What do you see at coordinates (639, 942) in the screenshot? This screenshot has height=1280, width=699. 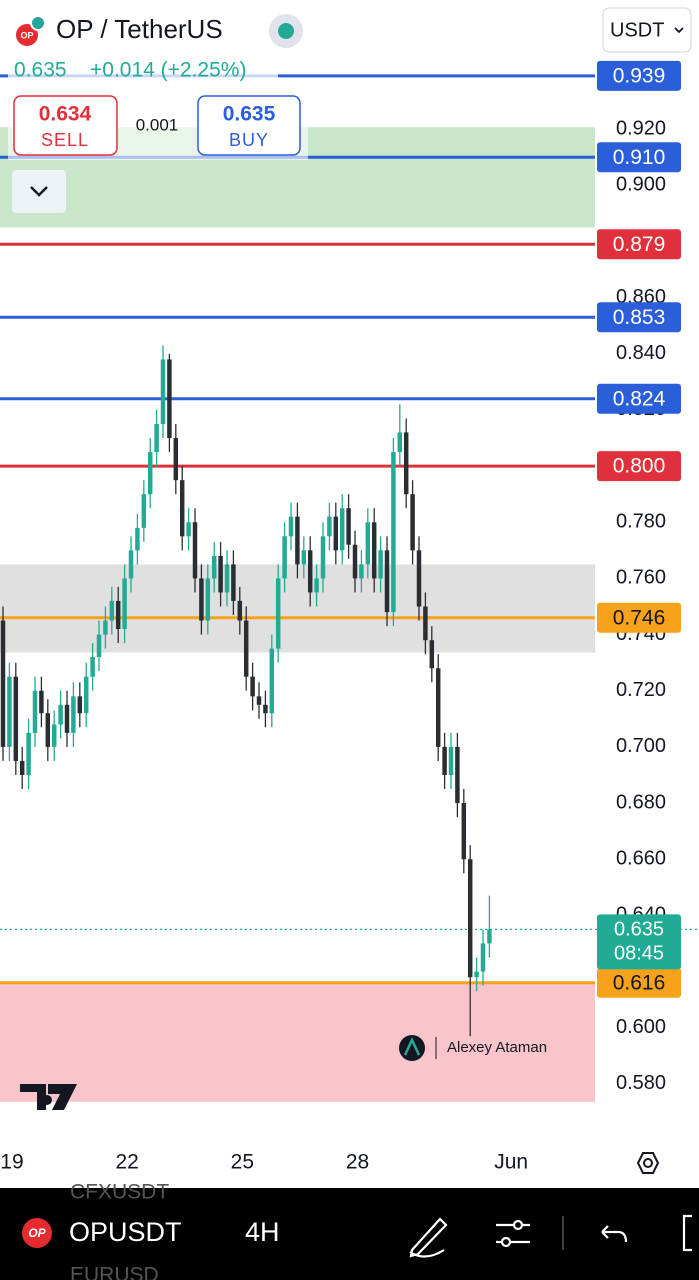 I see `price-label-box` at bounding box center [639, 942].